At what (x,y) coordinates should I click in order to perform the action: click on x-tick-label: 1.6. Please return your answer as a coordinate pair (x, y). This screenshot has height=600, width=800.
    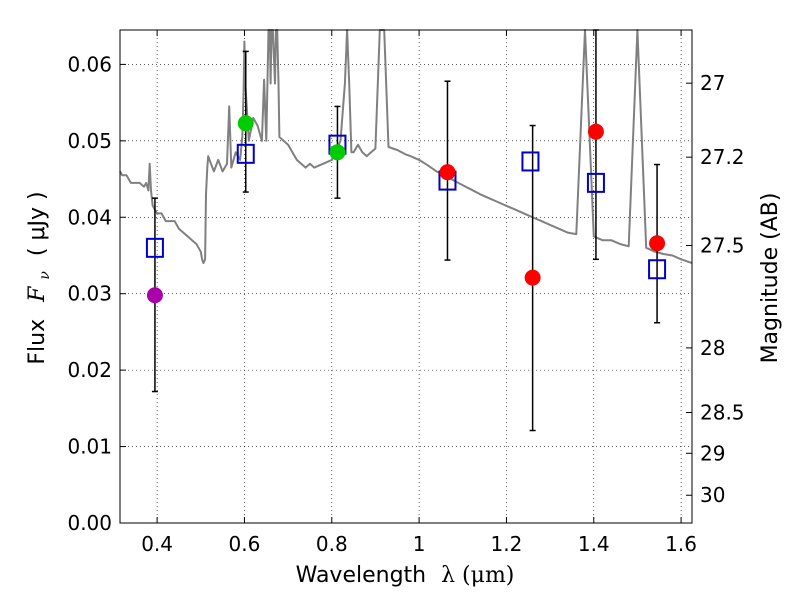
    Looking at the image, I should click on (681, 544).